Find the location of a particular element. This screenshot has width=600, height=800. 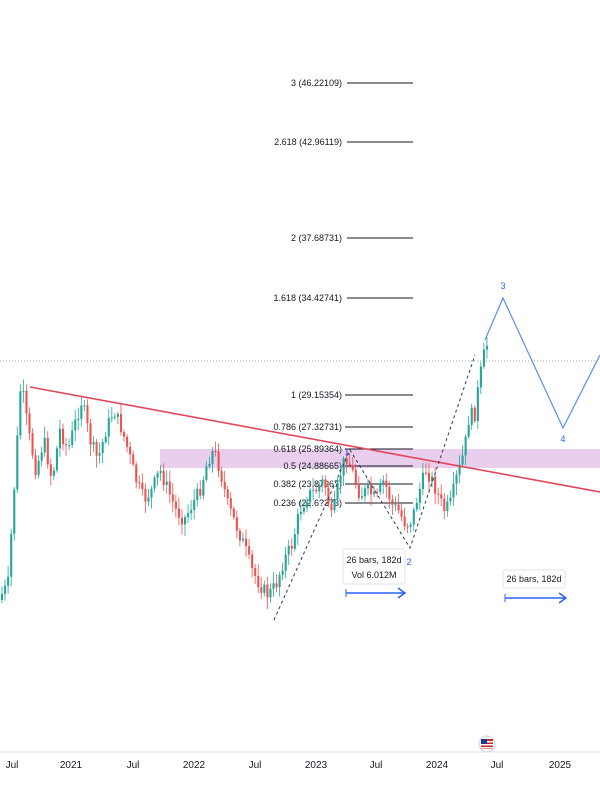

x-tick-label: 2023 is located at coordinates (316, 765).